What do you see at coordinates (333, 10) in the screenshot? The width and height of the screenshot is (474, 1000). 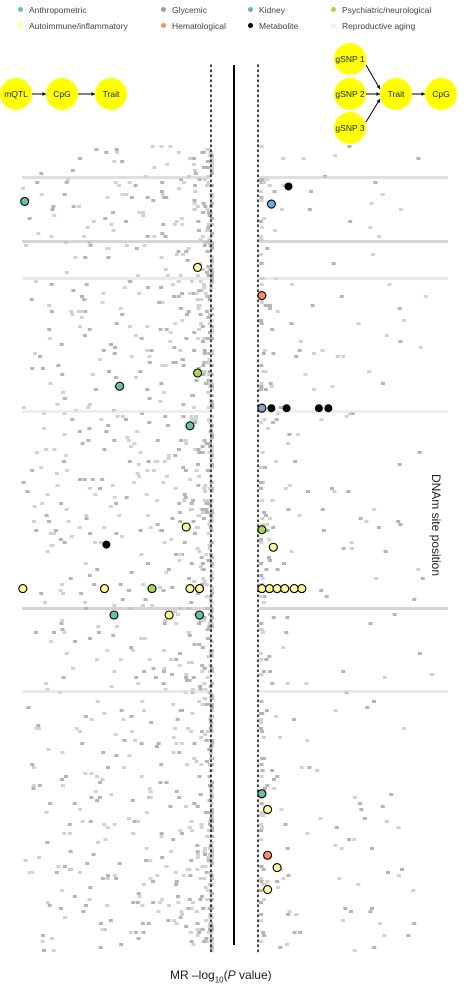 I see `legend-swatch` at bounding box center [333, 10].